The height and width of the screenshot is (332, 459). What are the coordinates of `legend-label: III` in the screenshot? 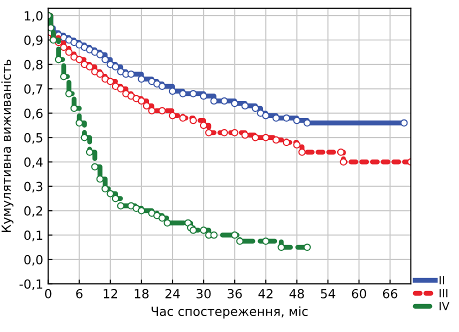 It's located at (444, 293).